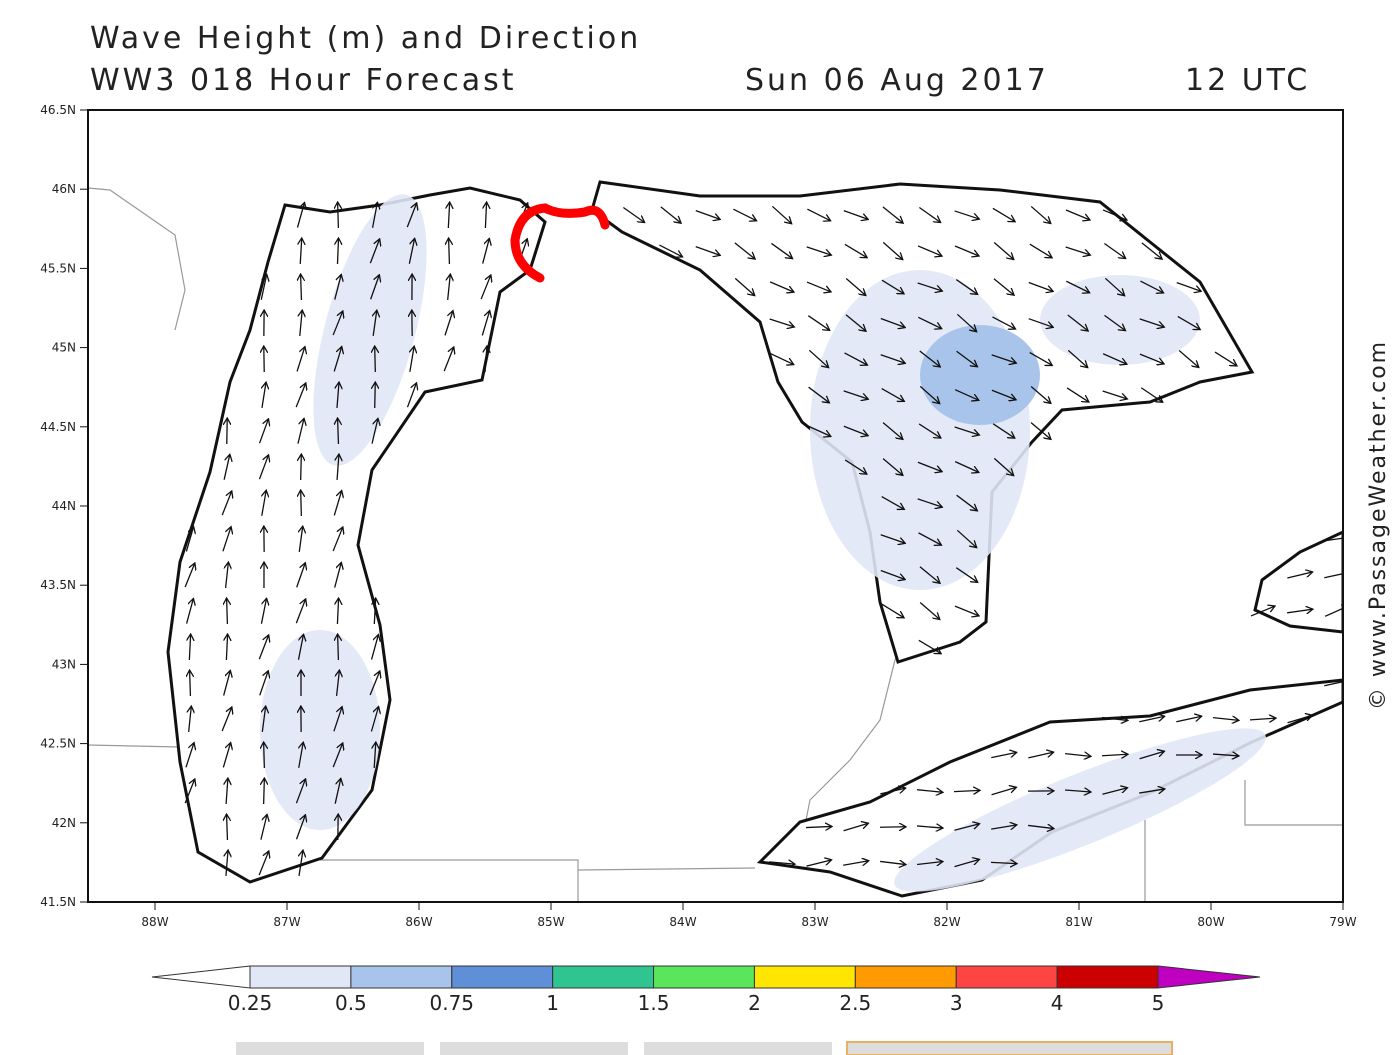 Image resolution: width=1400 pixels, height=1055 pixels. I want to click on colorbar-label: 1, so click(552, 1003).